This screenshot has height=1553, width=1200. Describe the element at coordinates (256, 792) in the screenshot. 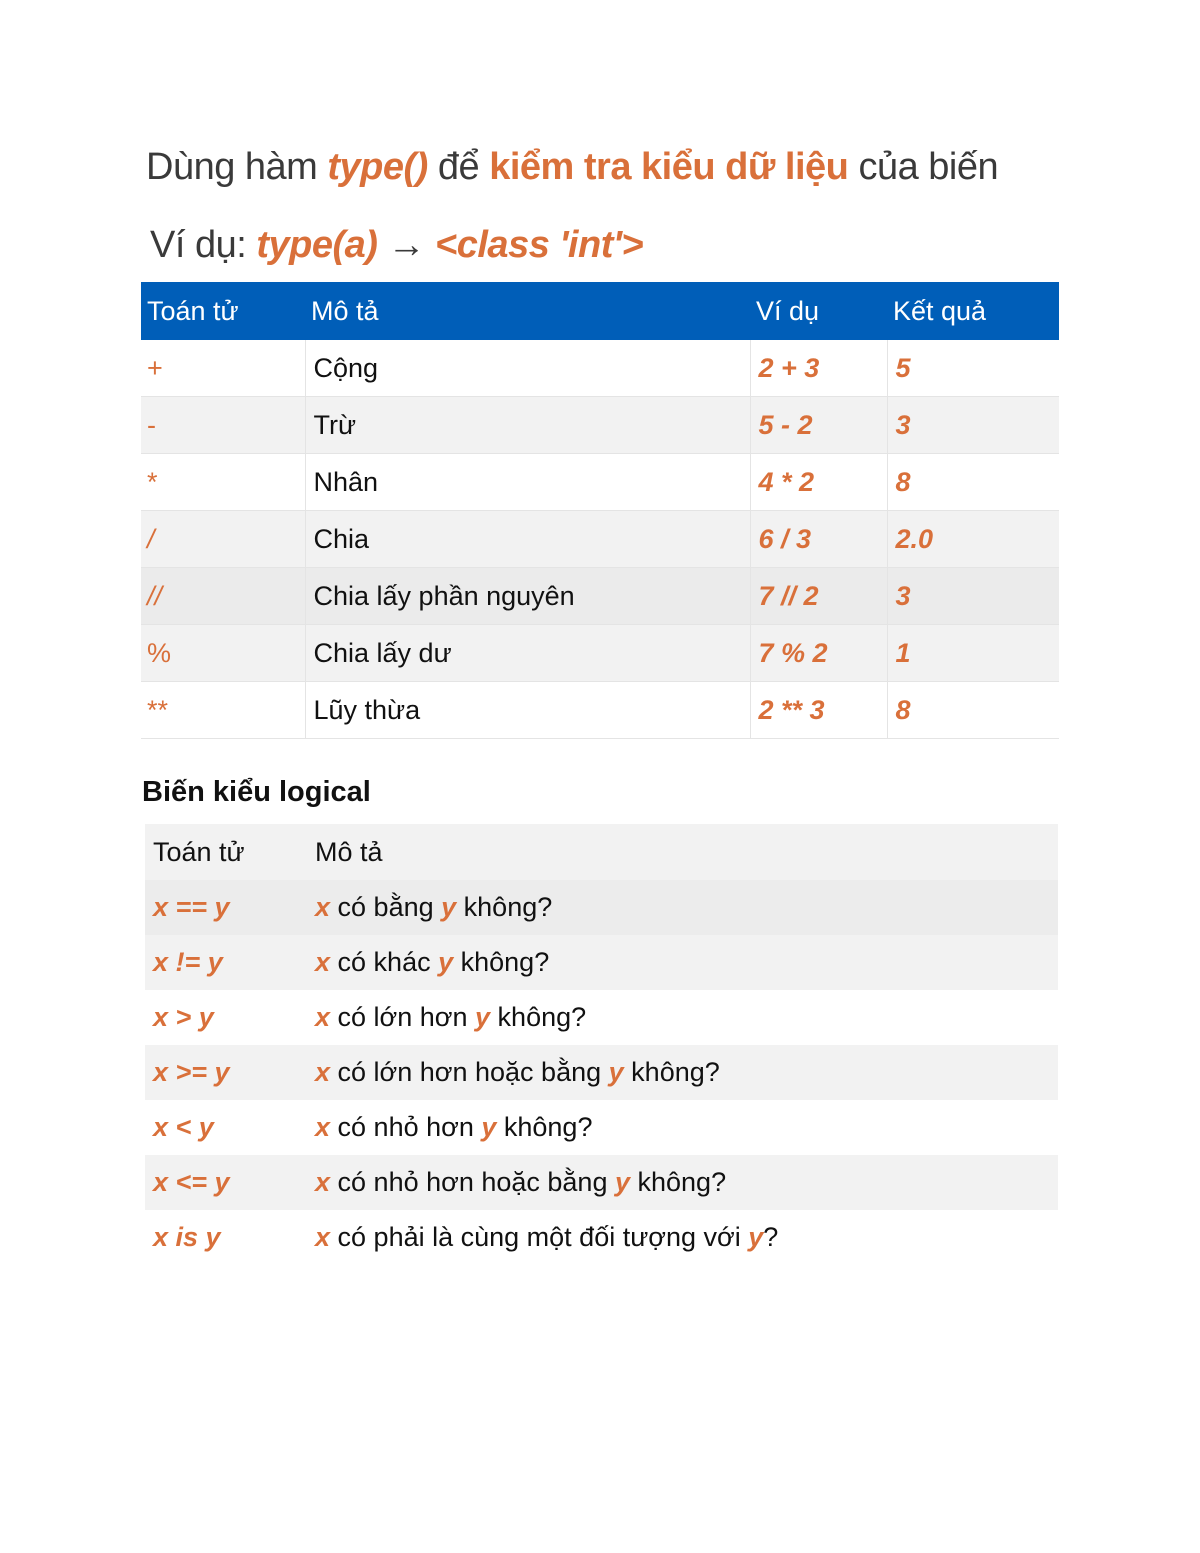

I see `section-heading: Biến kiểu logical` at that location.